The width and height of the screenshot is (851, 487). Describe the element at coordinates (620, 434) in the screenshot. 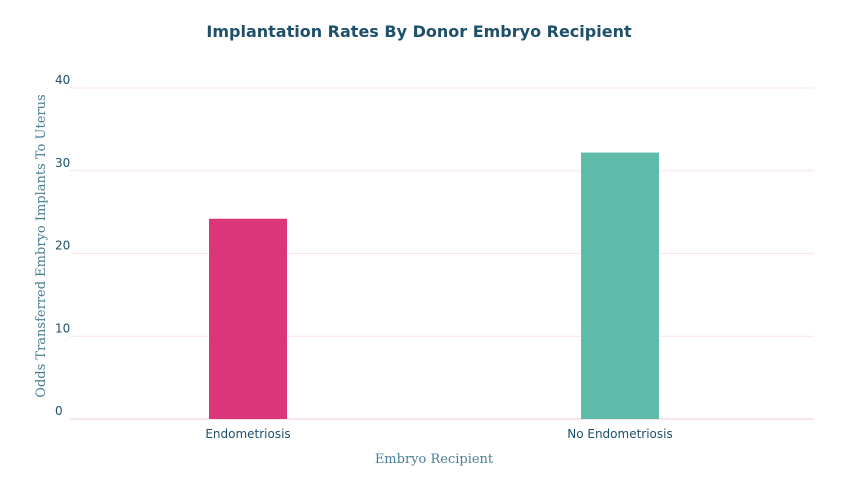

I see `x-tick-label: No Endometriosis` at that location.